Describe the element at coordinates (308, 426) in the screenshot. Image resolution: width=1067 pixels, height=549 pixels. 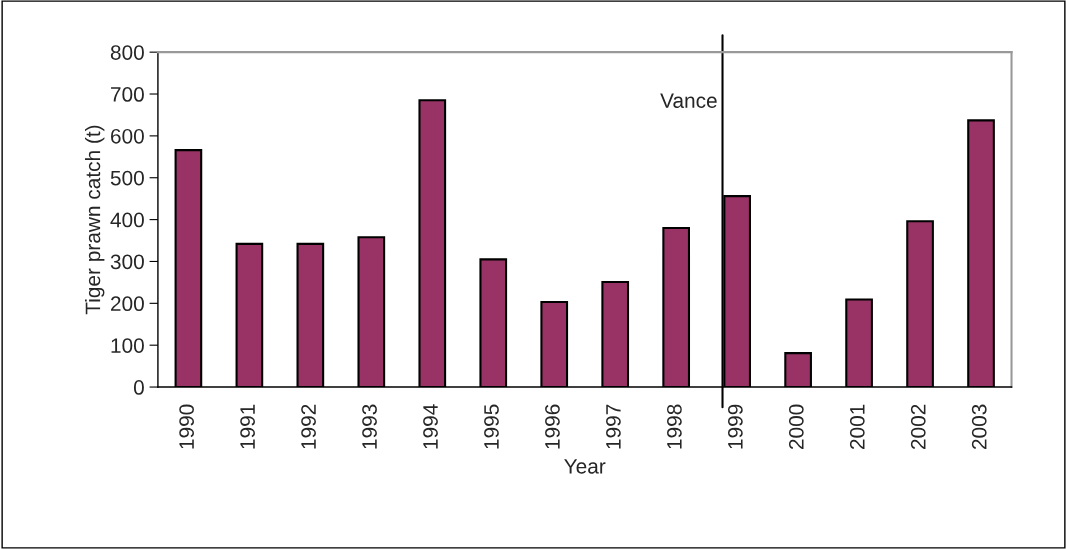
I see `x-tick-label: 1992` at that location.